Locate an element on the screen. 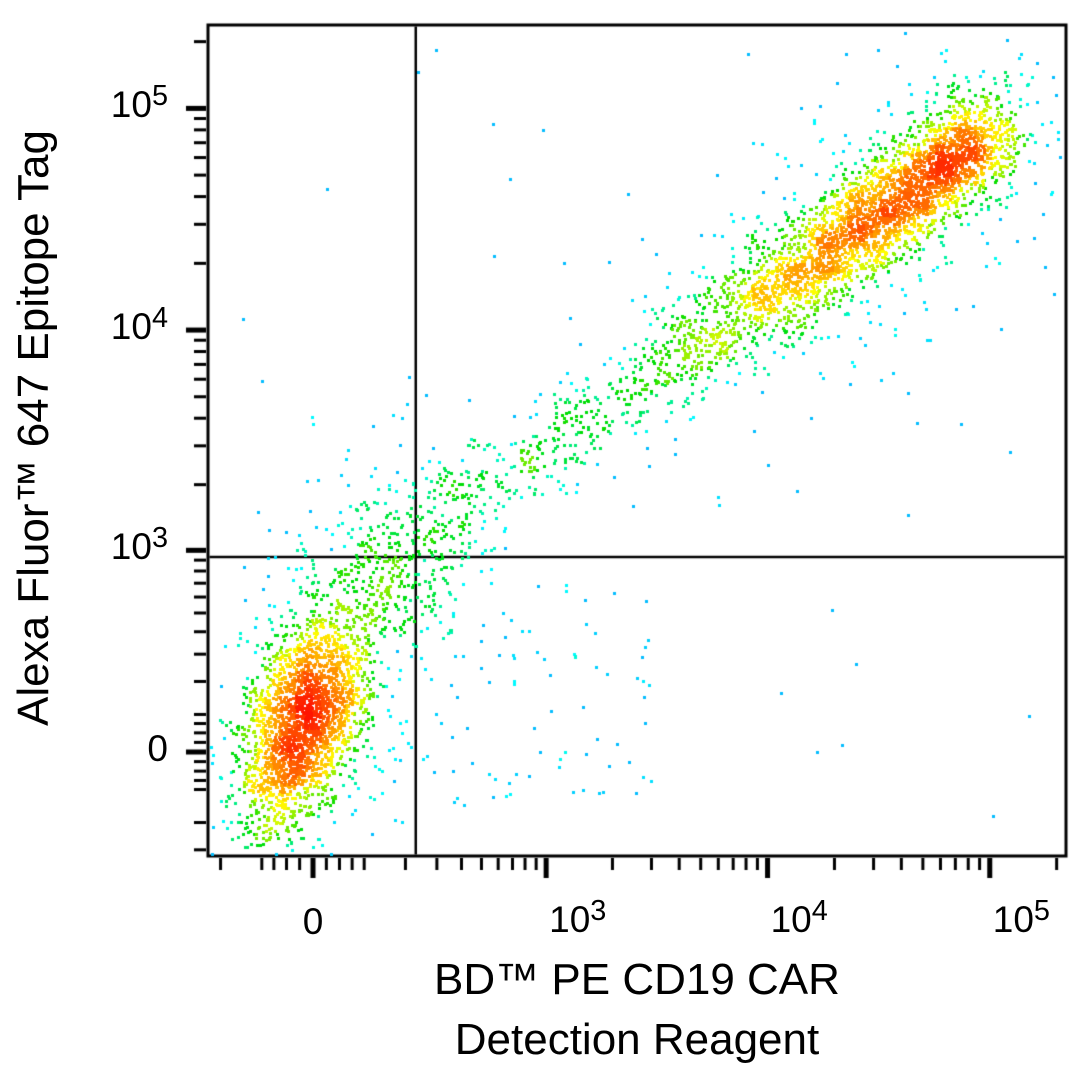 Image resolution: width=1086 pixels, height=1085 pixels. x-axis-title-line-1: BD™ PE CD19 CAR is located at coordinates (637, 979).